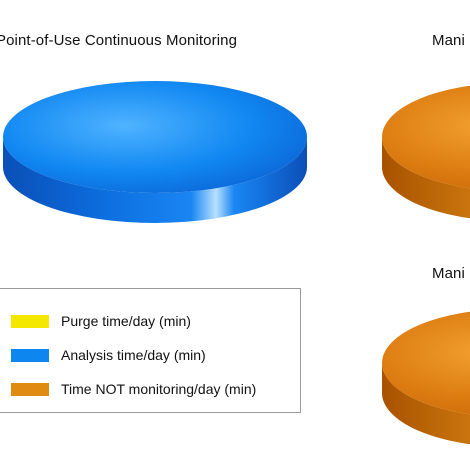 The width and height of the screenshot is (470, 470). Describe the element at coordinates (30, 355) in the screenshot. I see `legend-swatch-analysis` at that location.